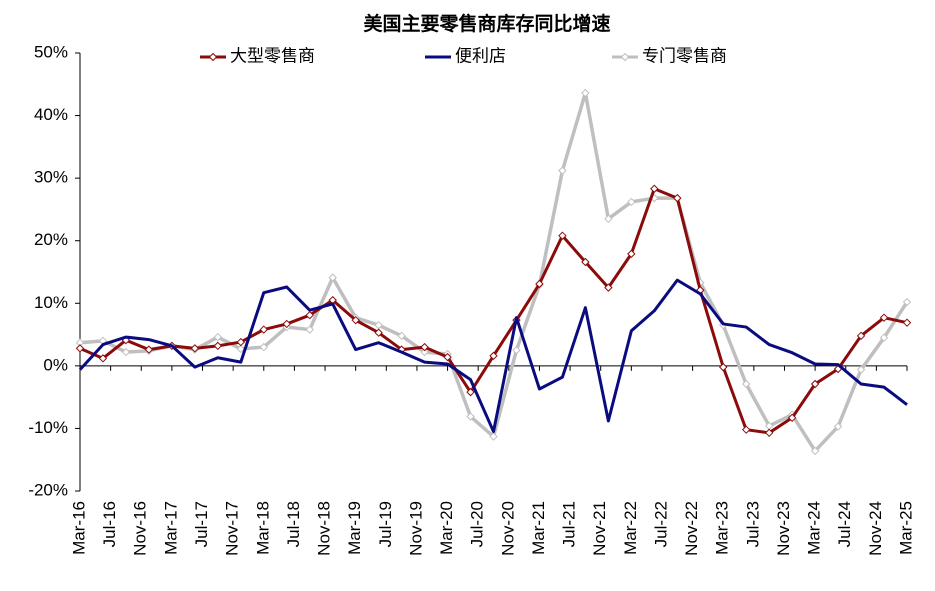 The width and height of the screenshot is (935, 591). What do you see at coordinates (109, 524) in the screenshot?
I see `x-tick-label: Jul-16` at bounding box center [109, 524].